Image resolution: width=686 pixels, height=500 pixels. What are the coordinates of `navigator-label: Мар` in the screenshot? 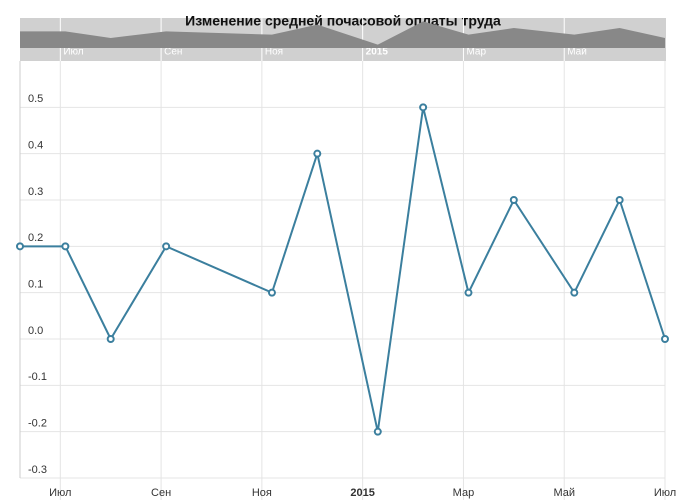 It's located at (476, 52).